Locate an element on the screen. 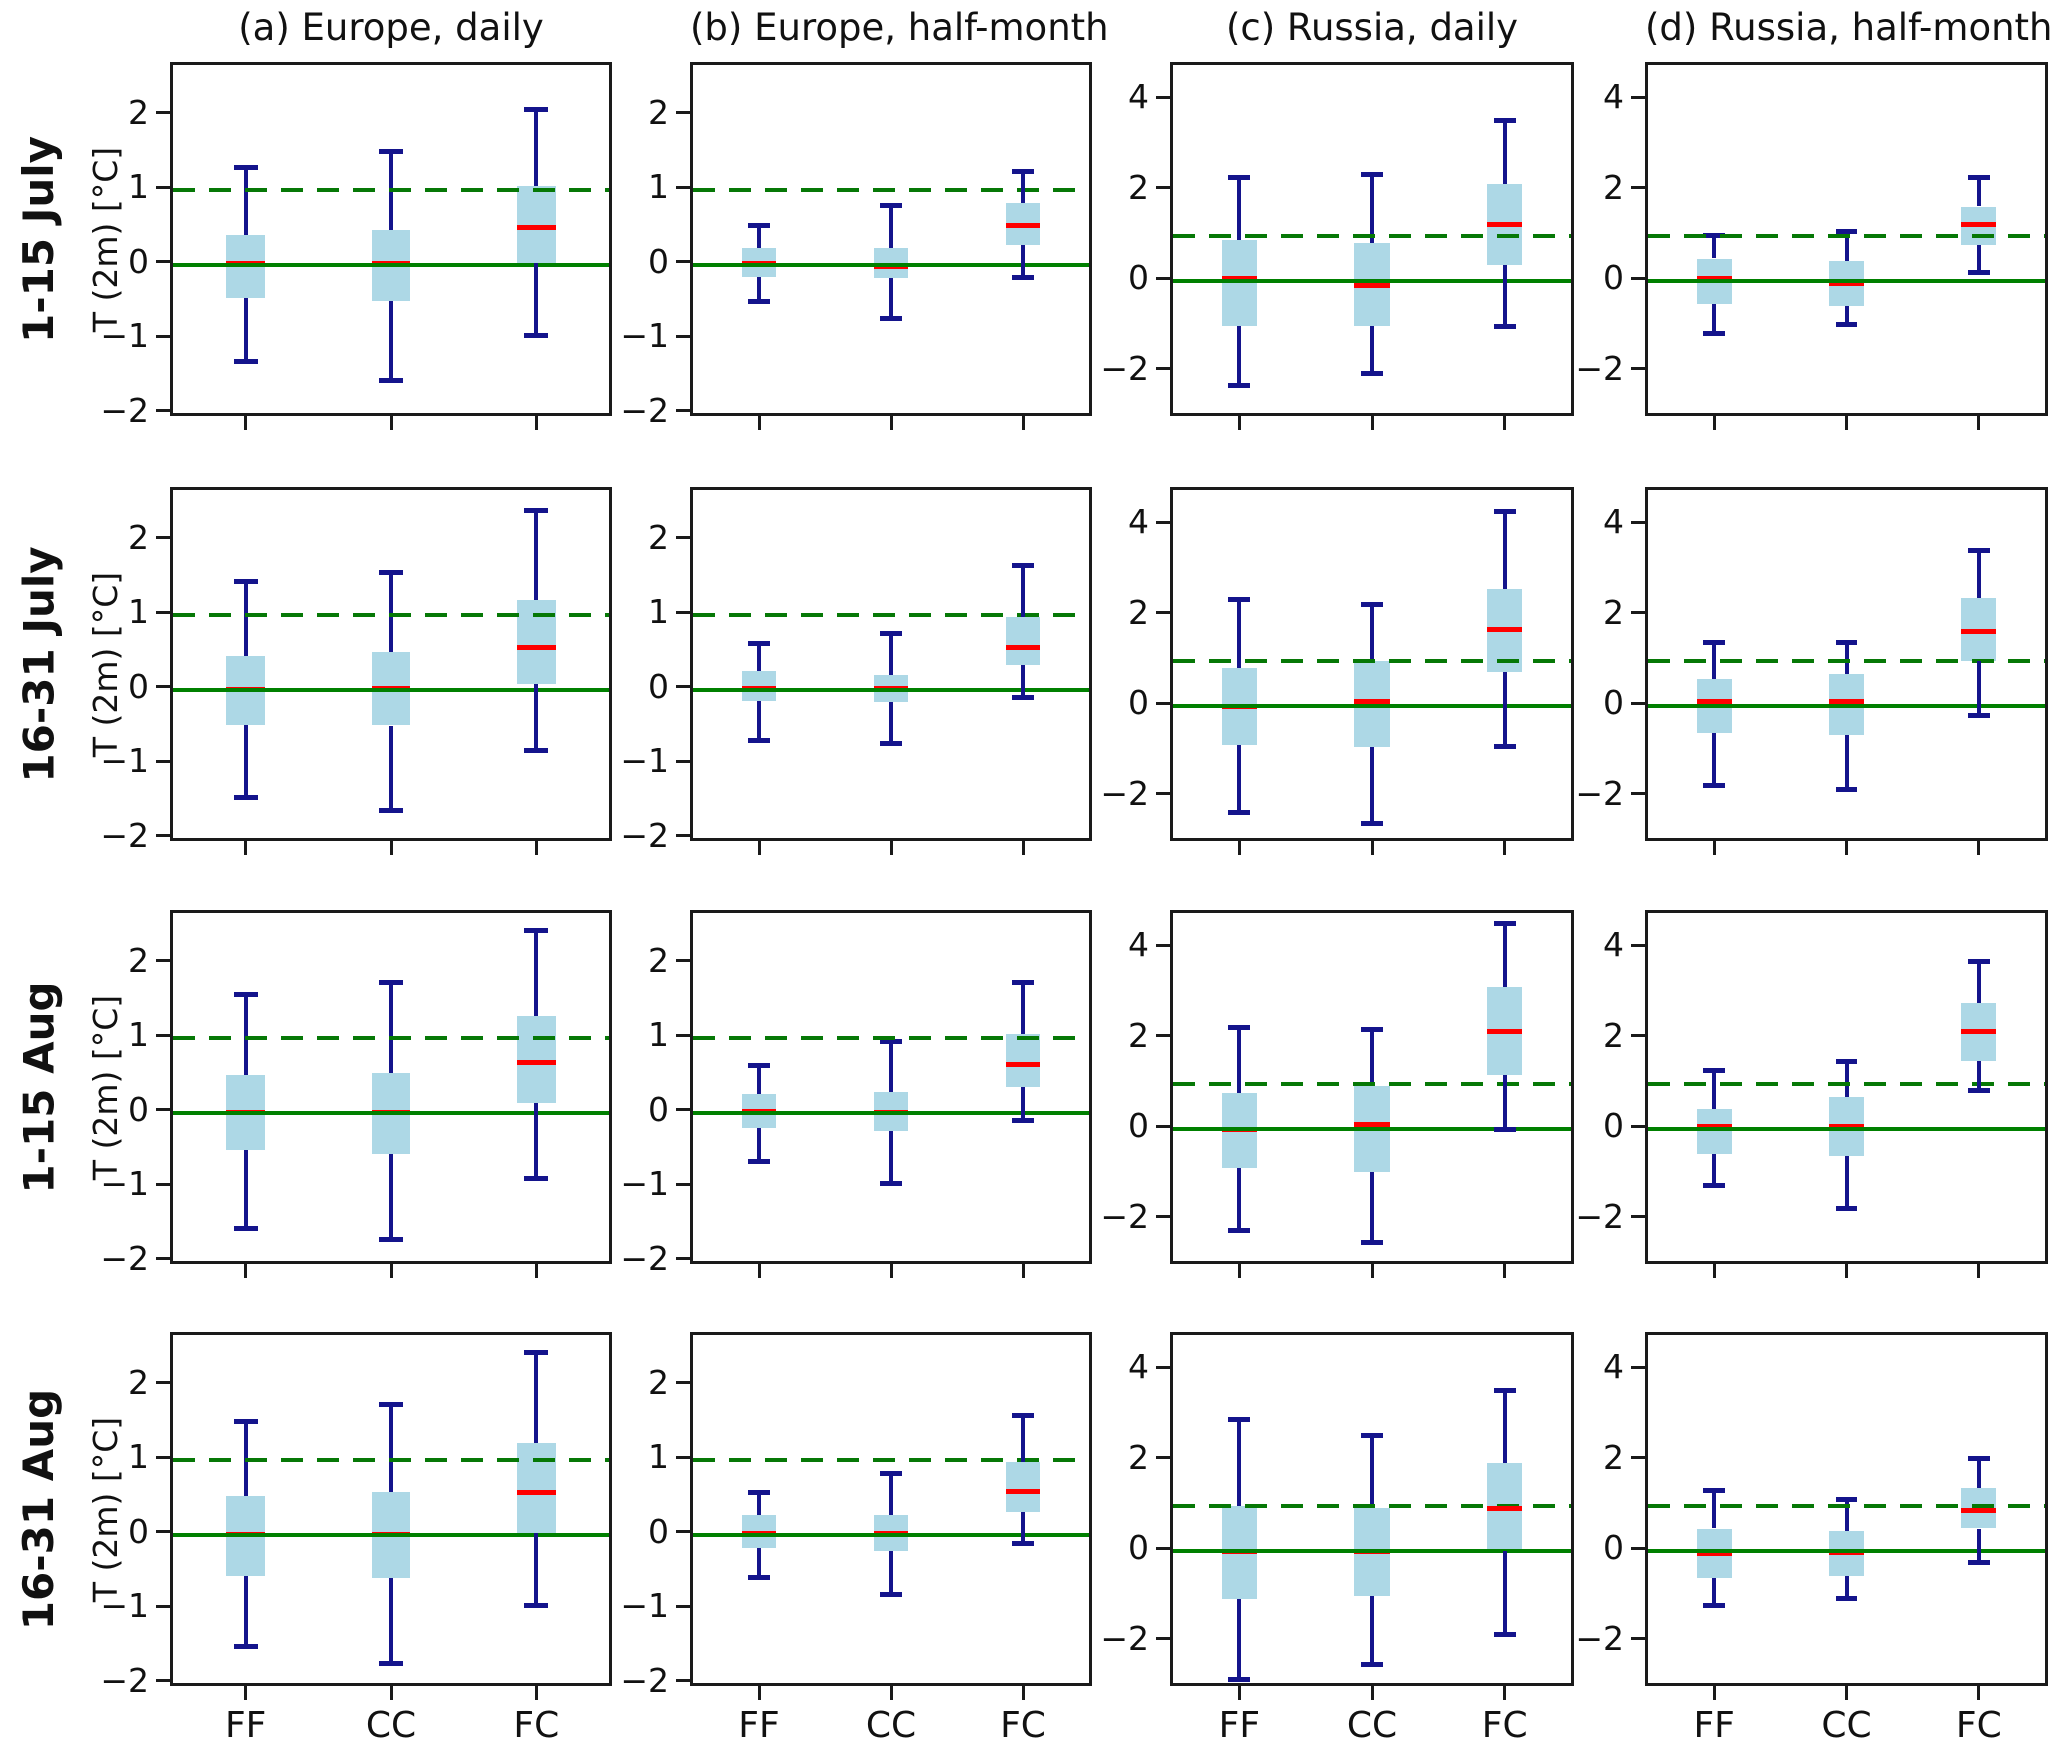 This screenshot has width=2067, height=1749. x-tick-label-FF: FF is located at coordinates (245, 1725).